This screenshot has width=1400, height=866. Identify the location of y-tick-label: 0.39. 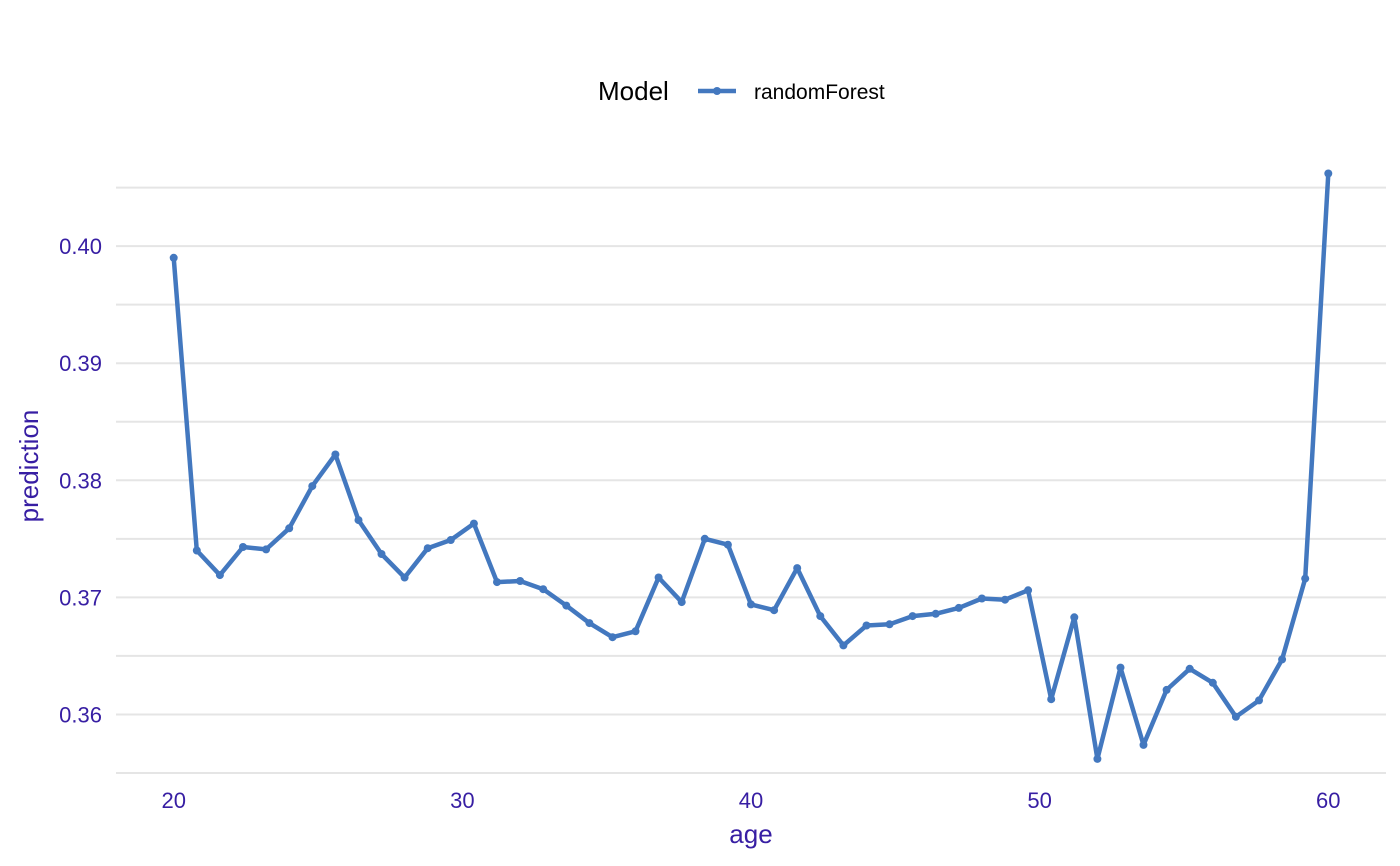
(80, 363).